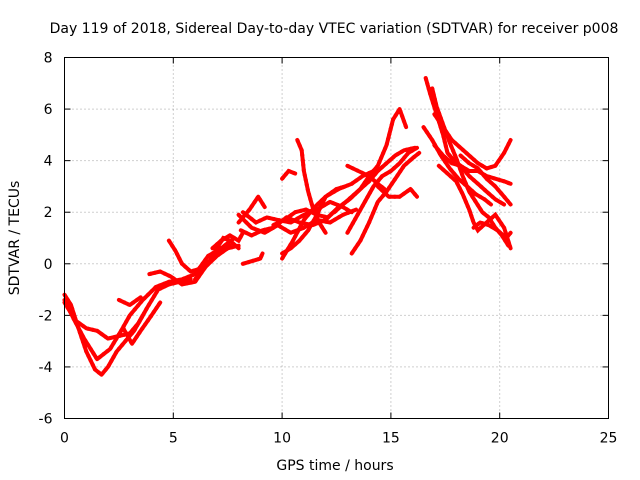  Describe the element at coordinates (338, 439) in the screenshot. I see `x-tick-labels: 0 5 10 15 20 25` at that location.